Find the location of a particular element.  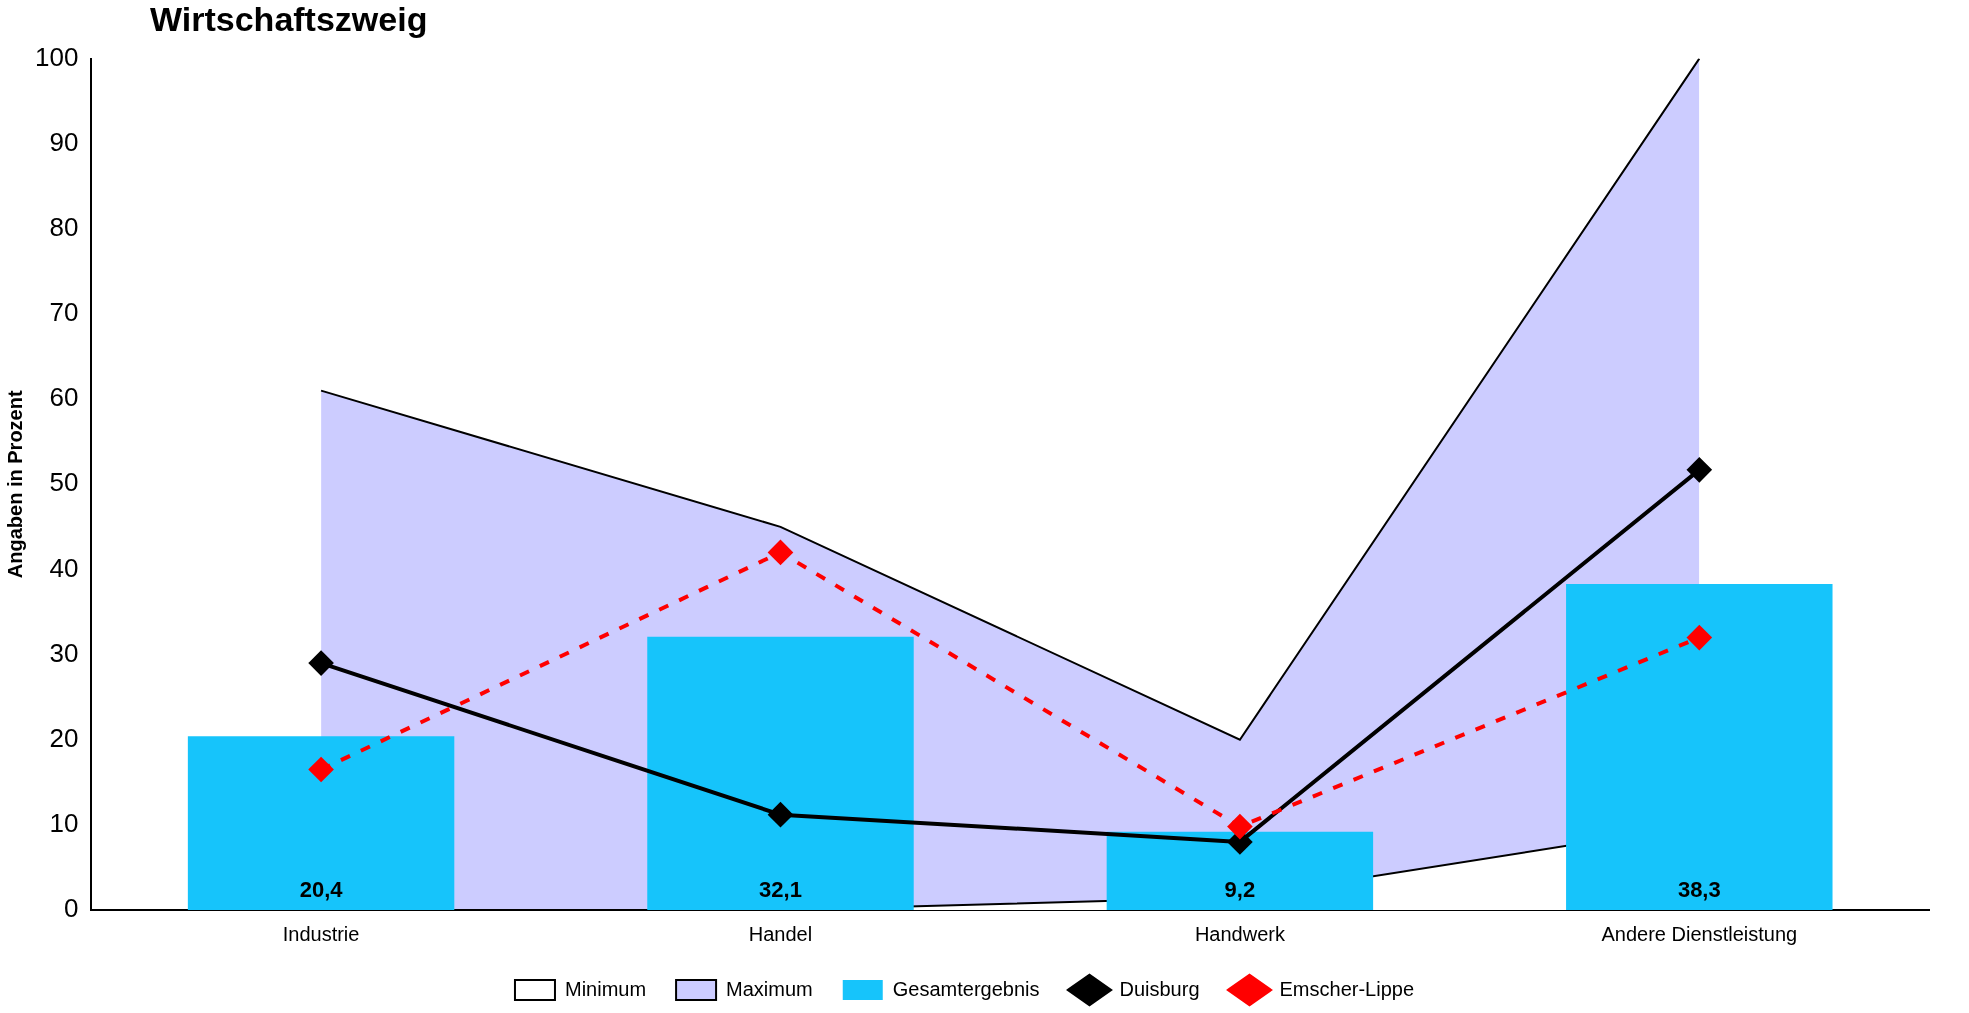

legend-label: Gesamtergebnis is located at coordinates (966, 988).